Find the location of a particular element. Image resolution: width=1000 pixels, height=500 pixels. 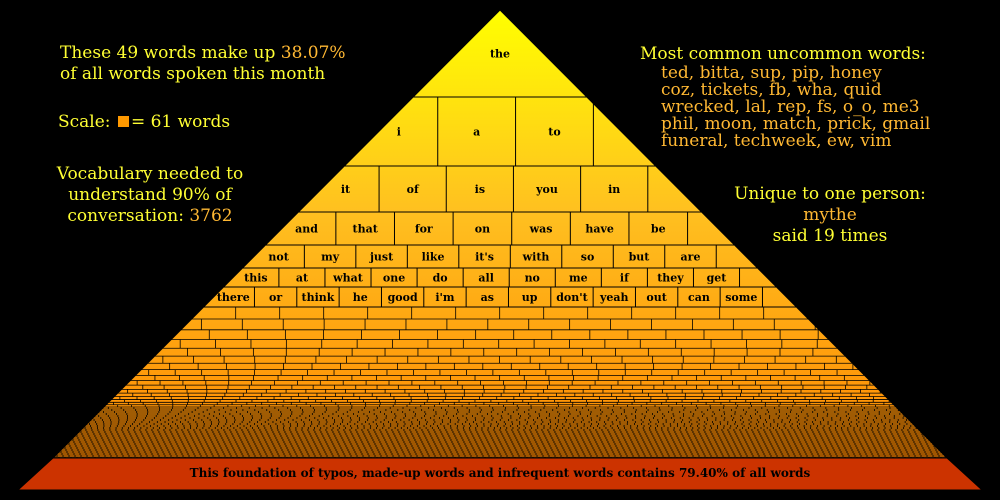

word-label: that is located at coordinates (366, 229).